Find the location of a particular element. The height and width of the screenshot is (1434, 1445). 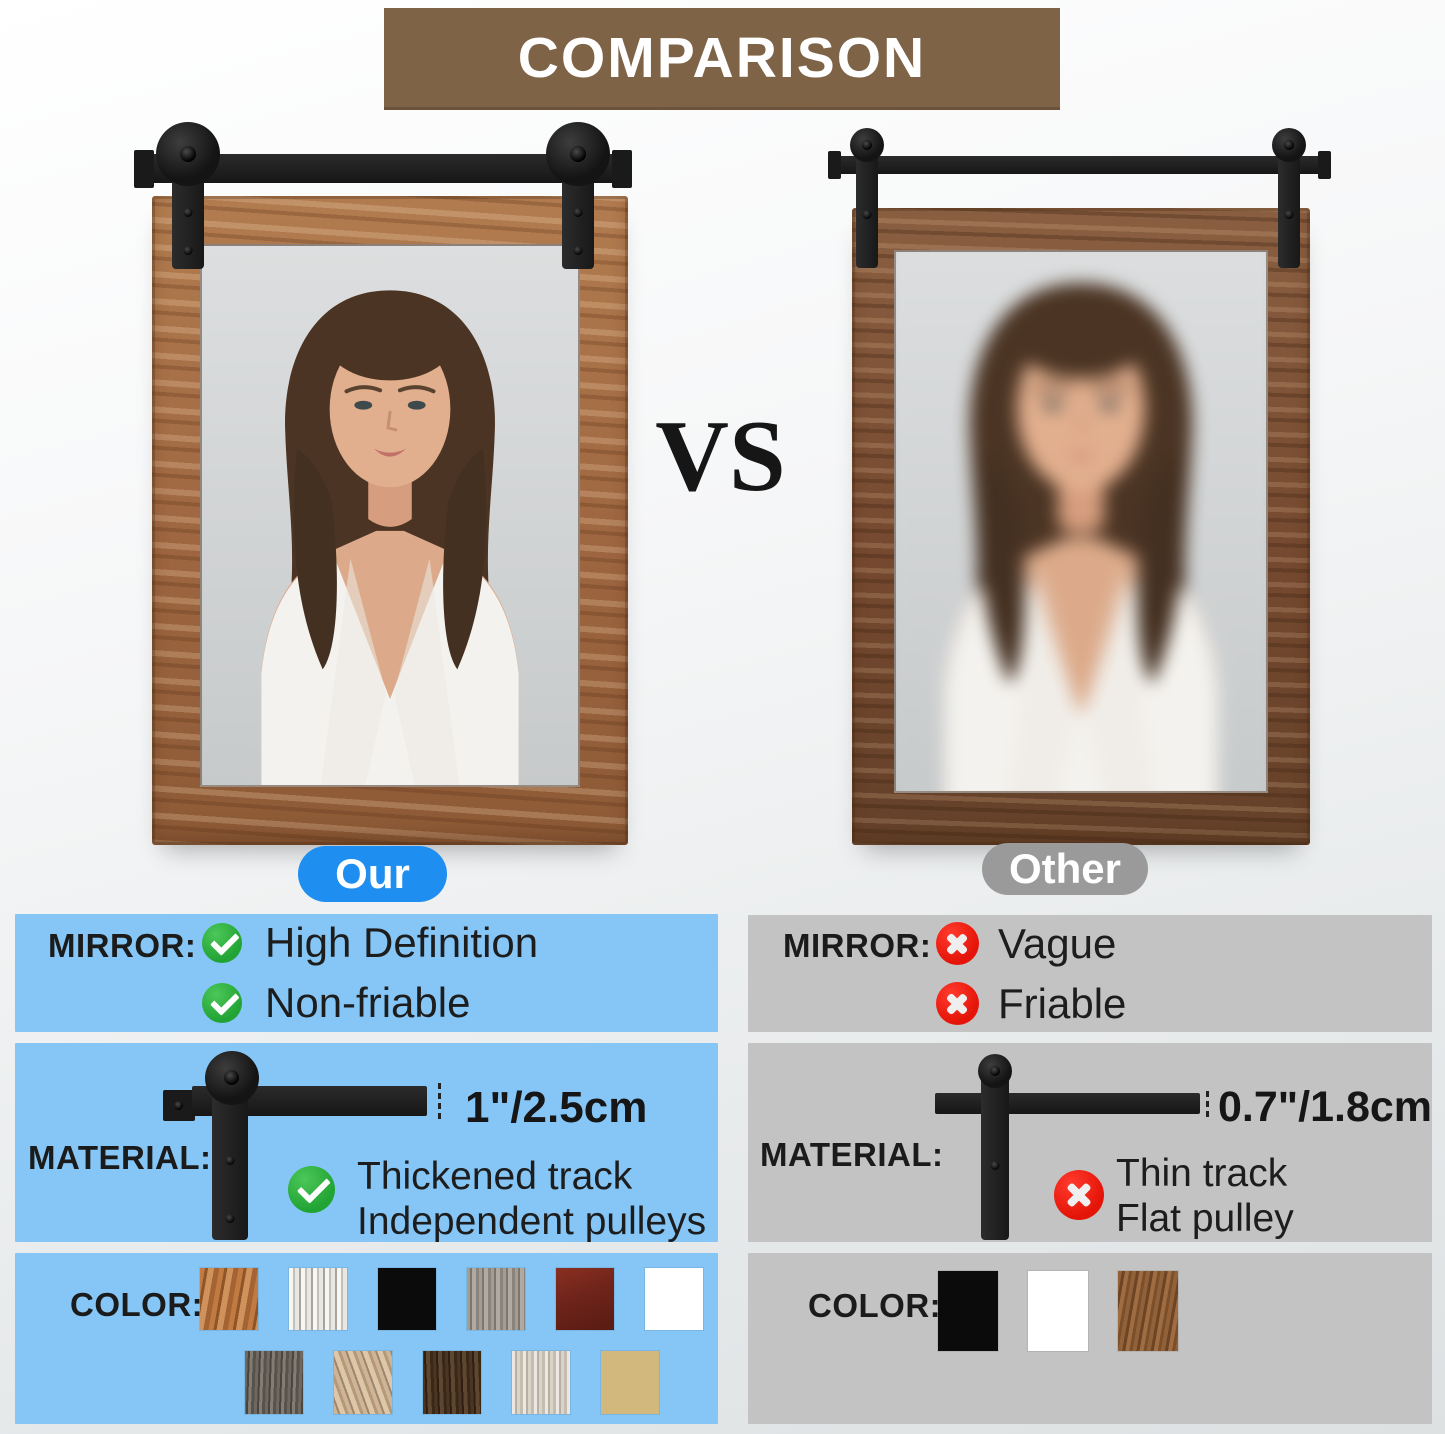

other-track-bar is located at coordinates (1079, 165).